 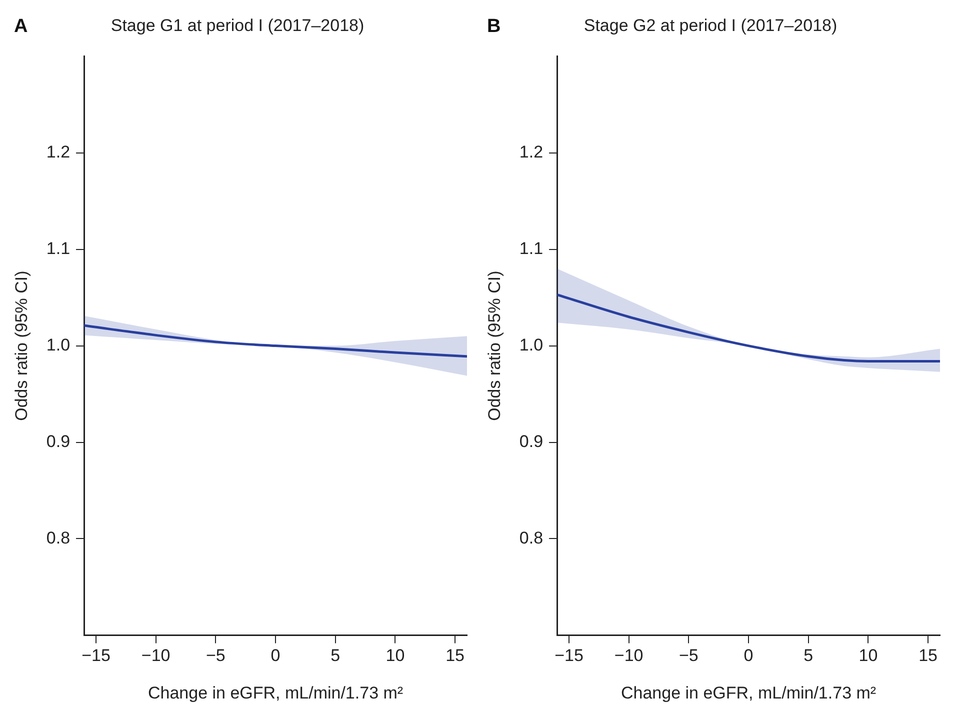 What do you see at coordinates (494, 27) in the screenshot?
I see `text: B` at bounding box center [494, 27].